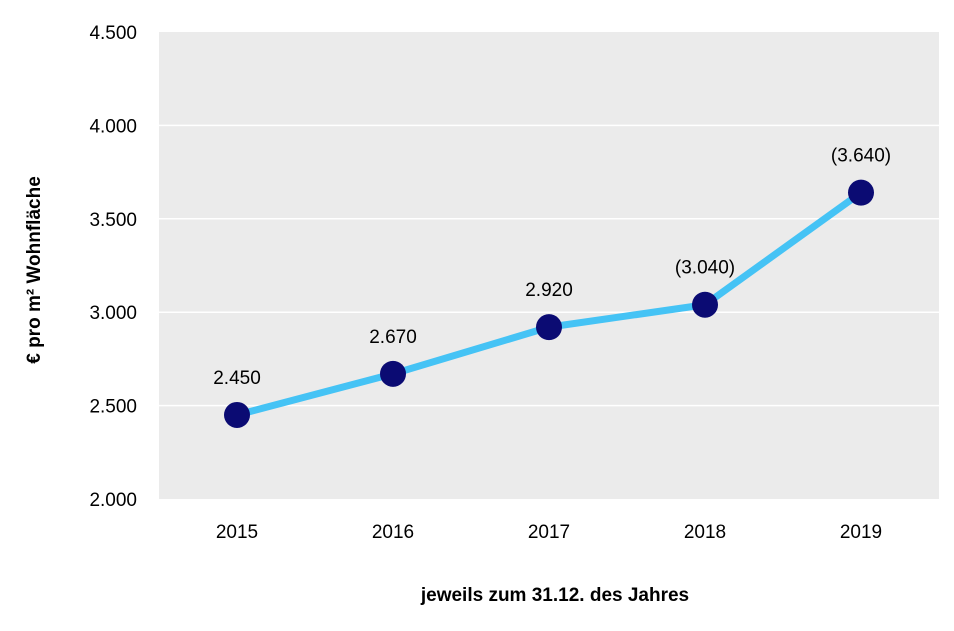  I want to click on data-label-2017: 2.920, so click(549, 290).